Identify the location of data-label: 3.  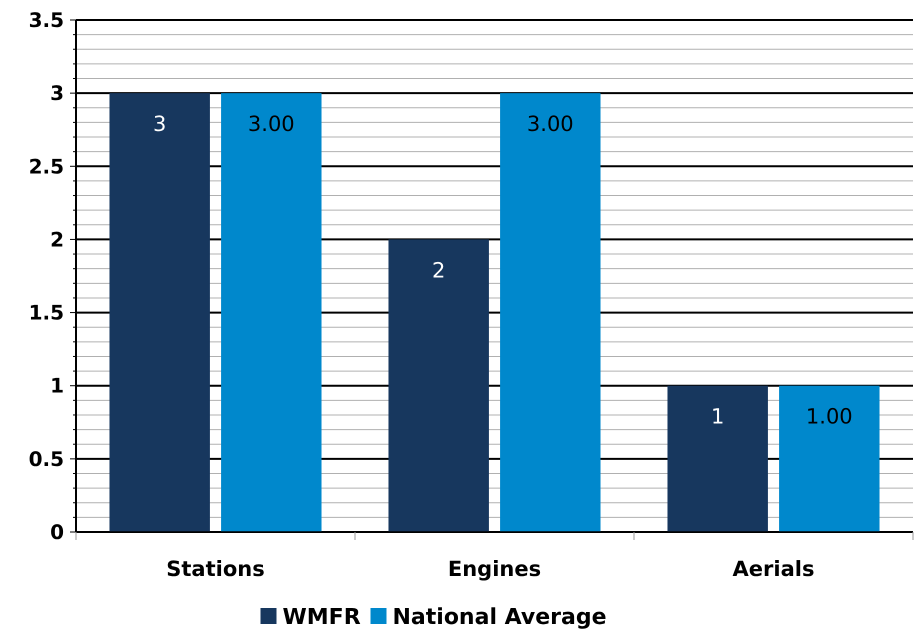
(159, 124).